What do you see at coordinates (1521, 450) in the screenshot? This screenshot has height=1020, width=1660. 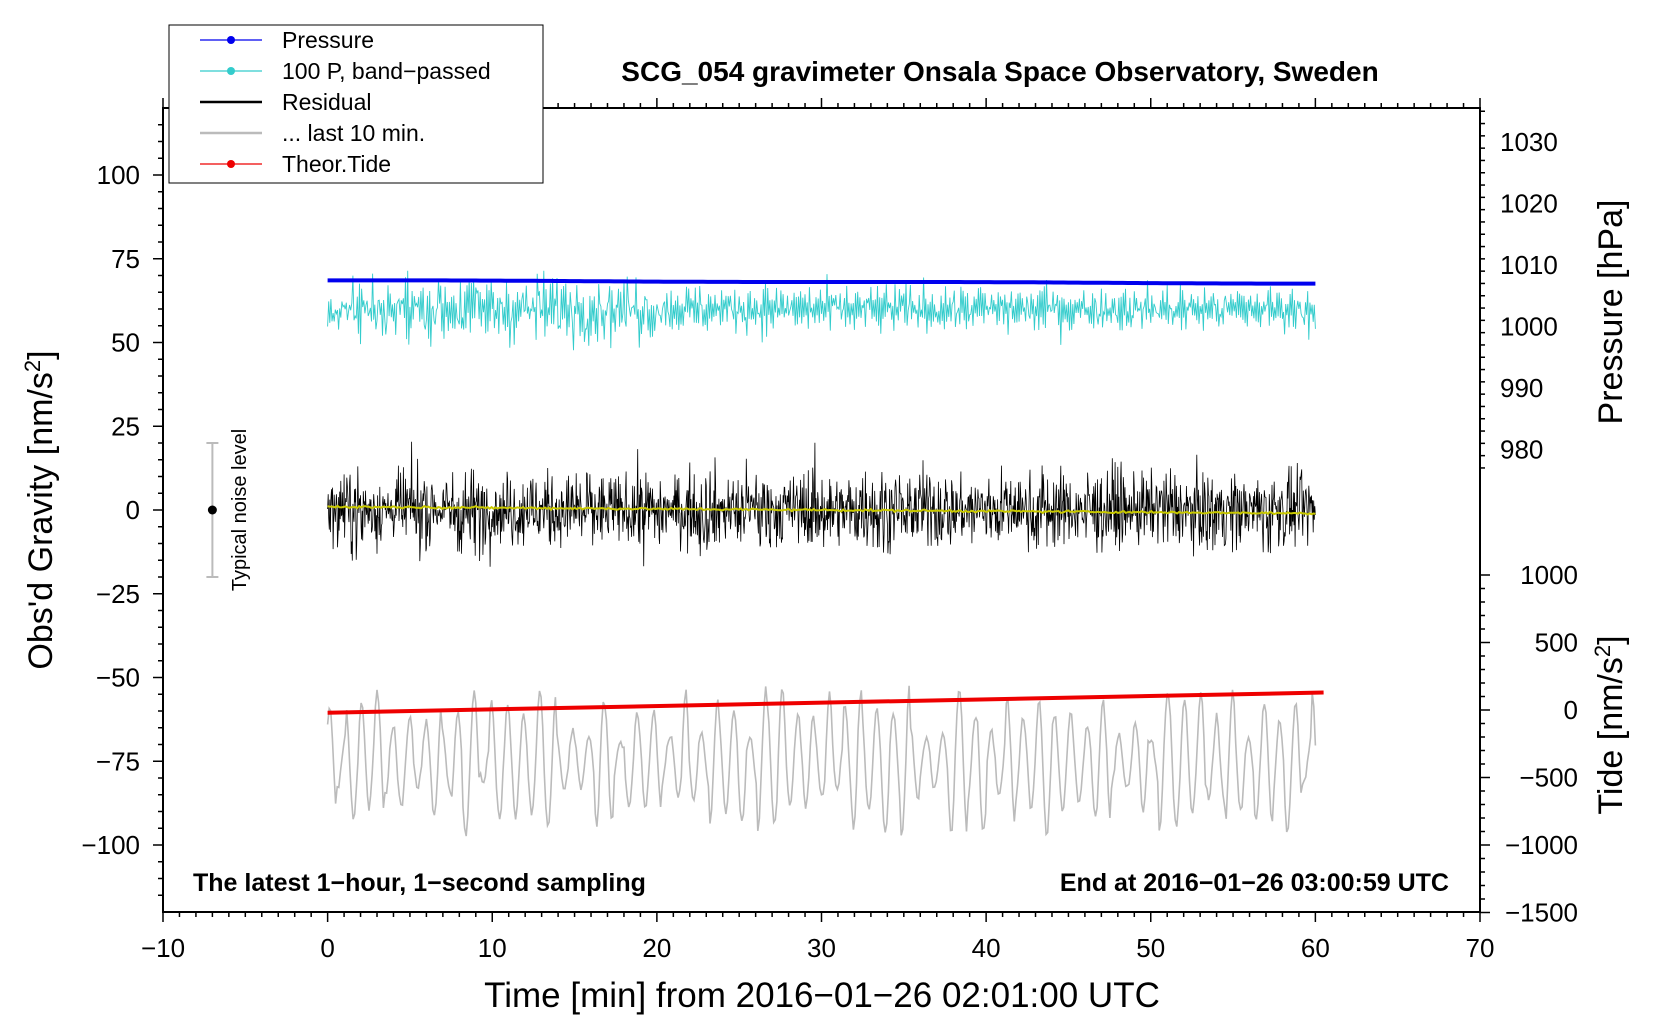 I see `pressure-tick-label: 980` at bounding box center [1521, 450].